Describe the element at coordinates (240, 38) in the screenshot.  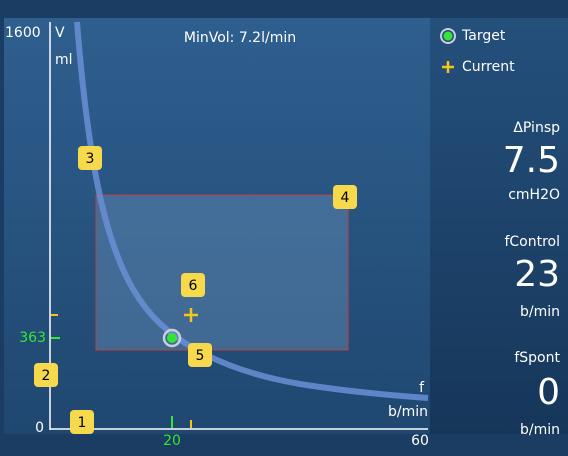
I see `minvol-title: MinVol: 7.2l/min` at that location.